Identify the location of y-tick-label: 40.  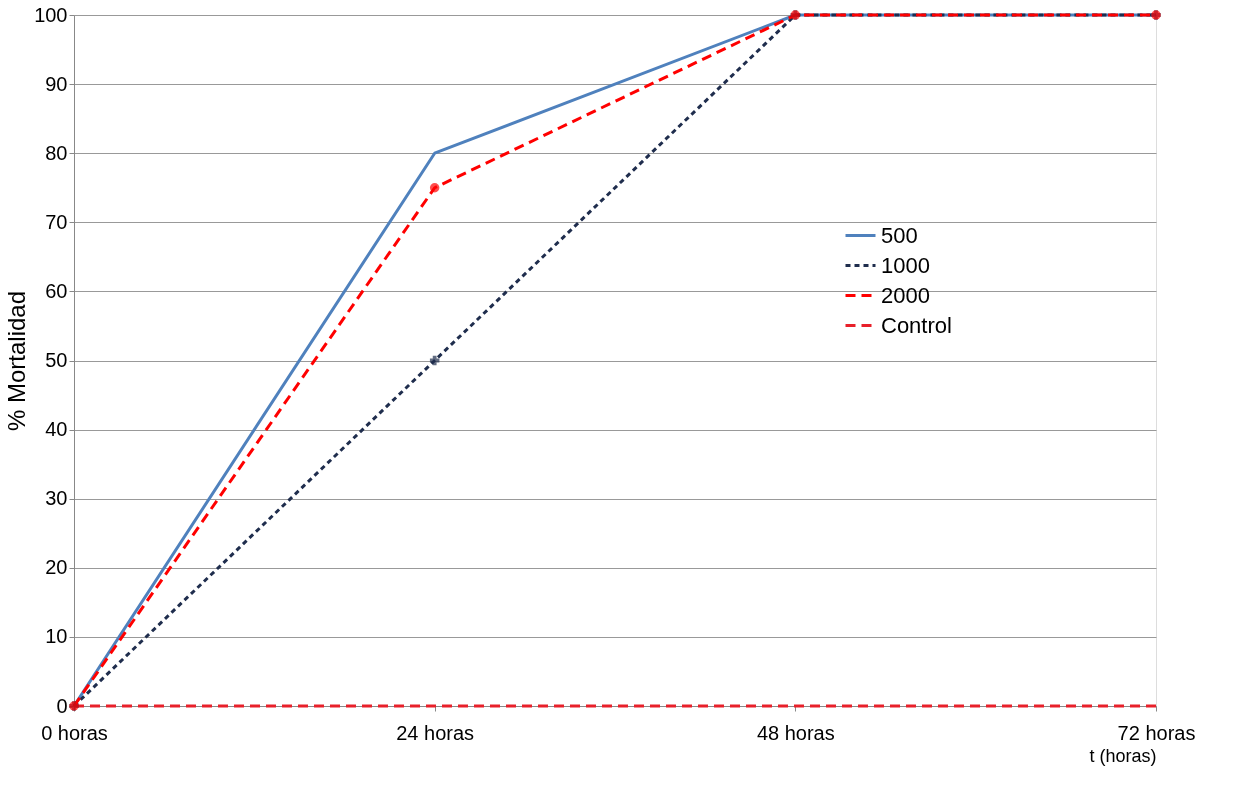
(56, 429).